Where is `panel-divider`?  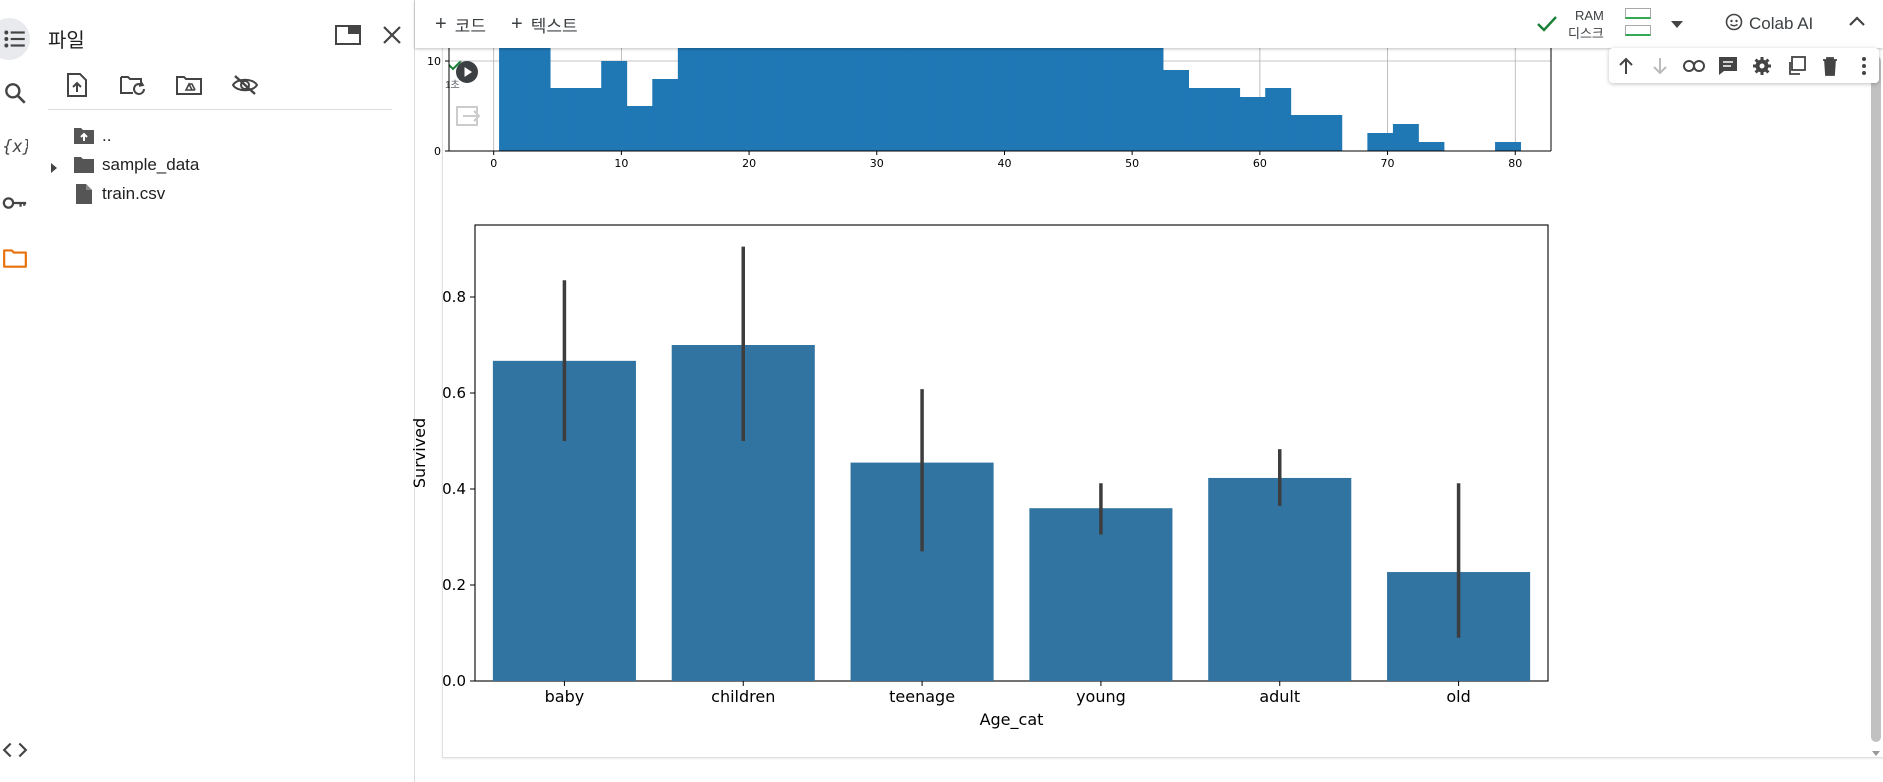 panel-divider is located at coordinates (220, 109).